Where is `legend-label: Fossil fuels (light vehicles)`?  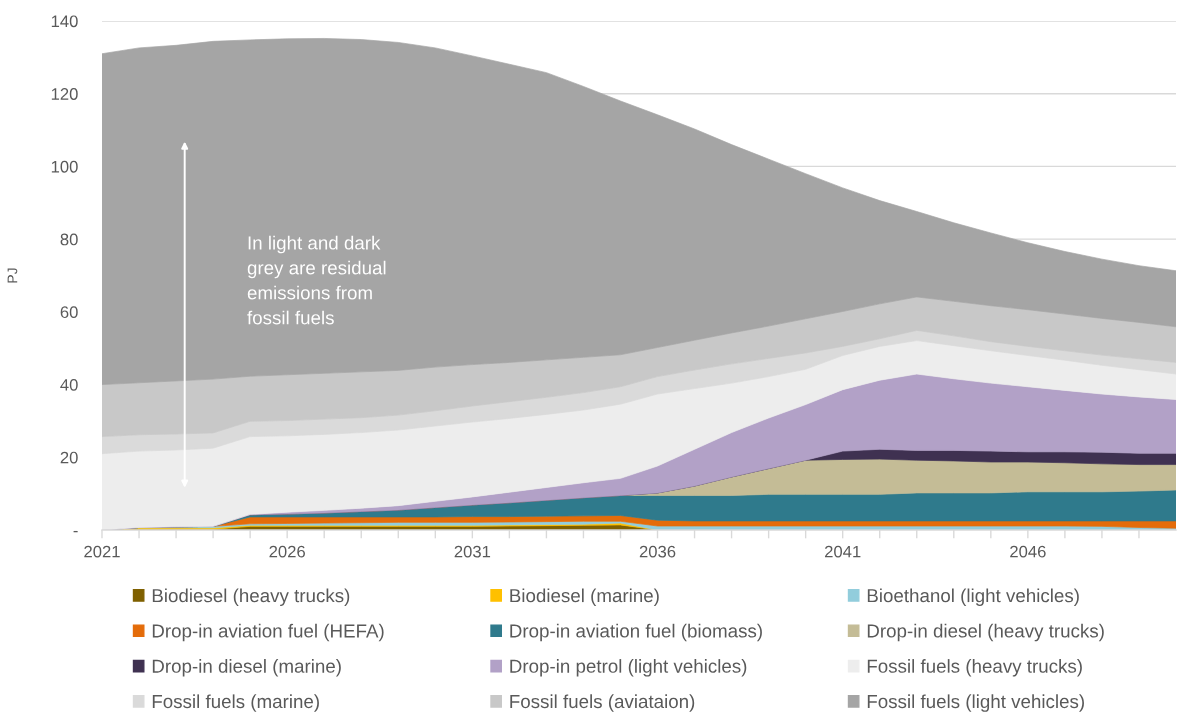
legend-label: Fossil fuels (light vehicles) is located at coordinates (975, 703).